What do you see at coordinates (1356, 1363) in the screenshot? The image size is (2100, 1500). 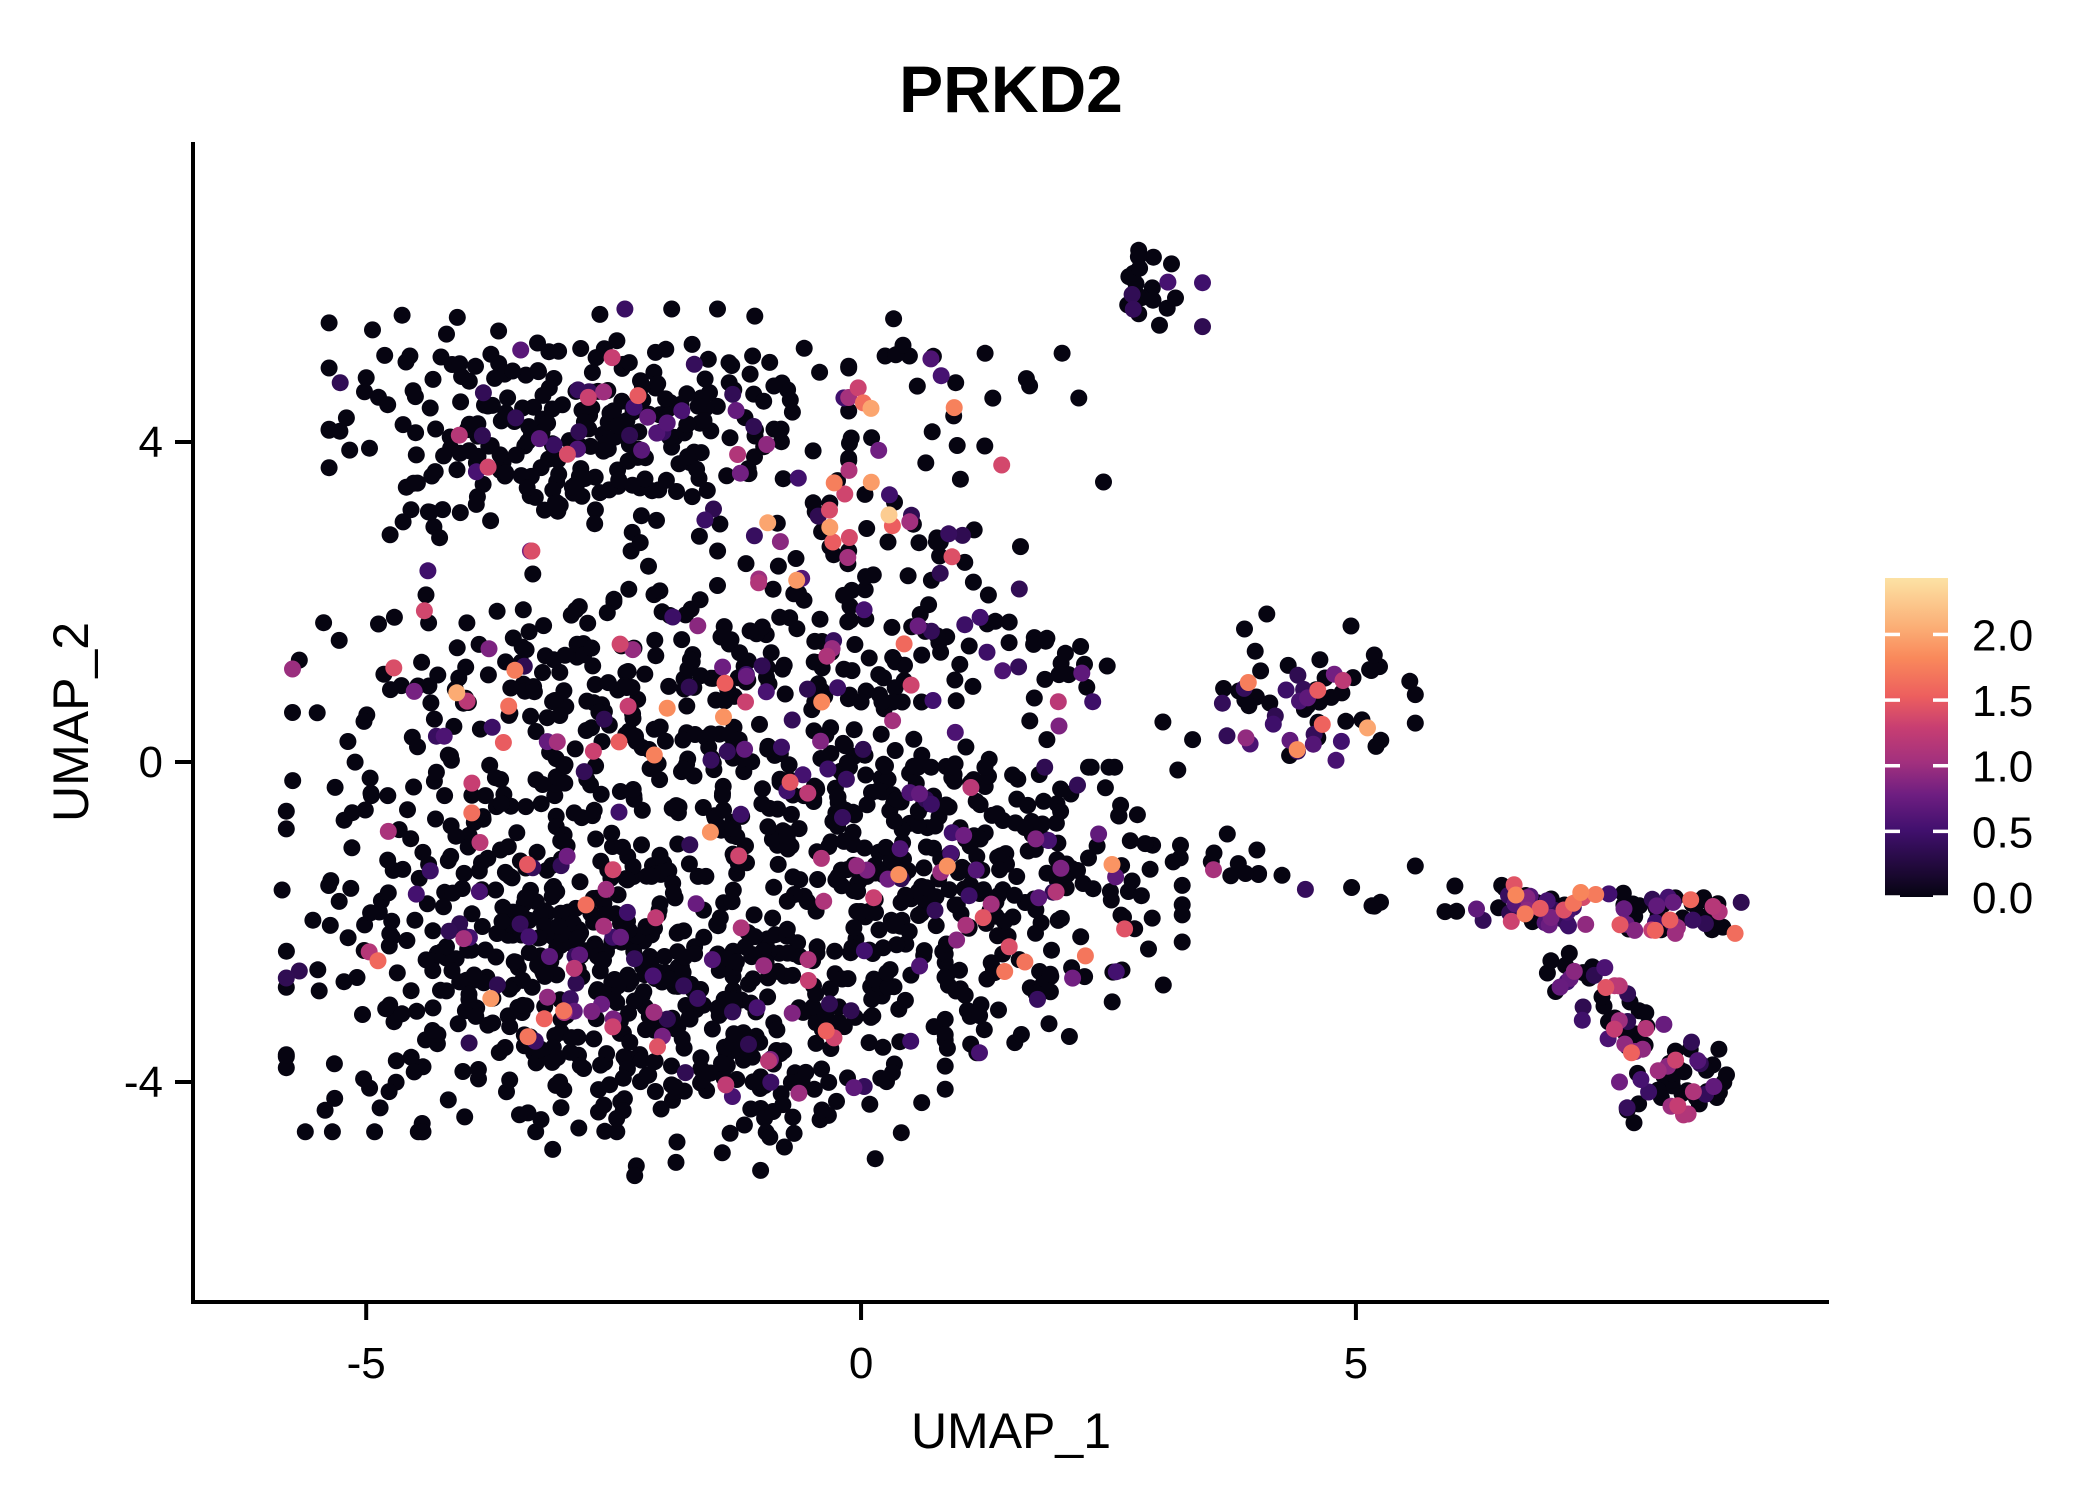 I see `x-tick-label-5: 5` at bounding box center [1356, 1363].